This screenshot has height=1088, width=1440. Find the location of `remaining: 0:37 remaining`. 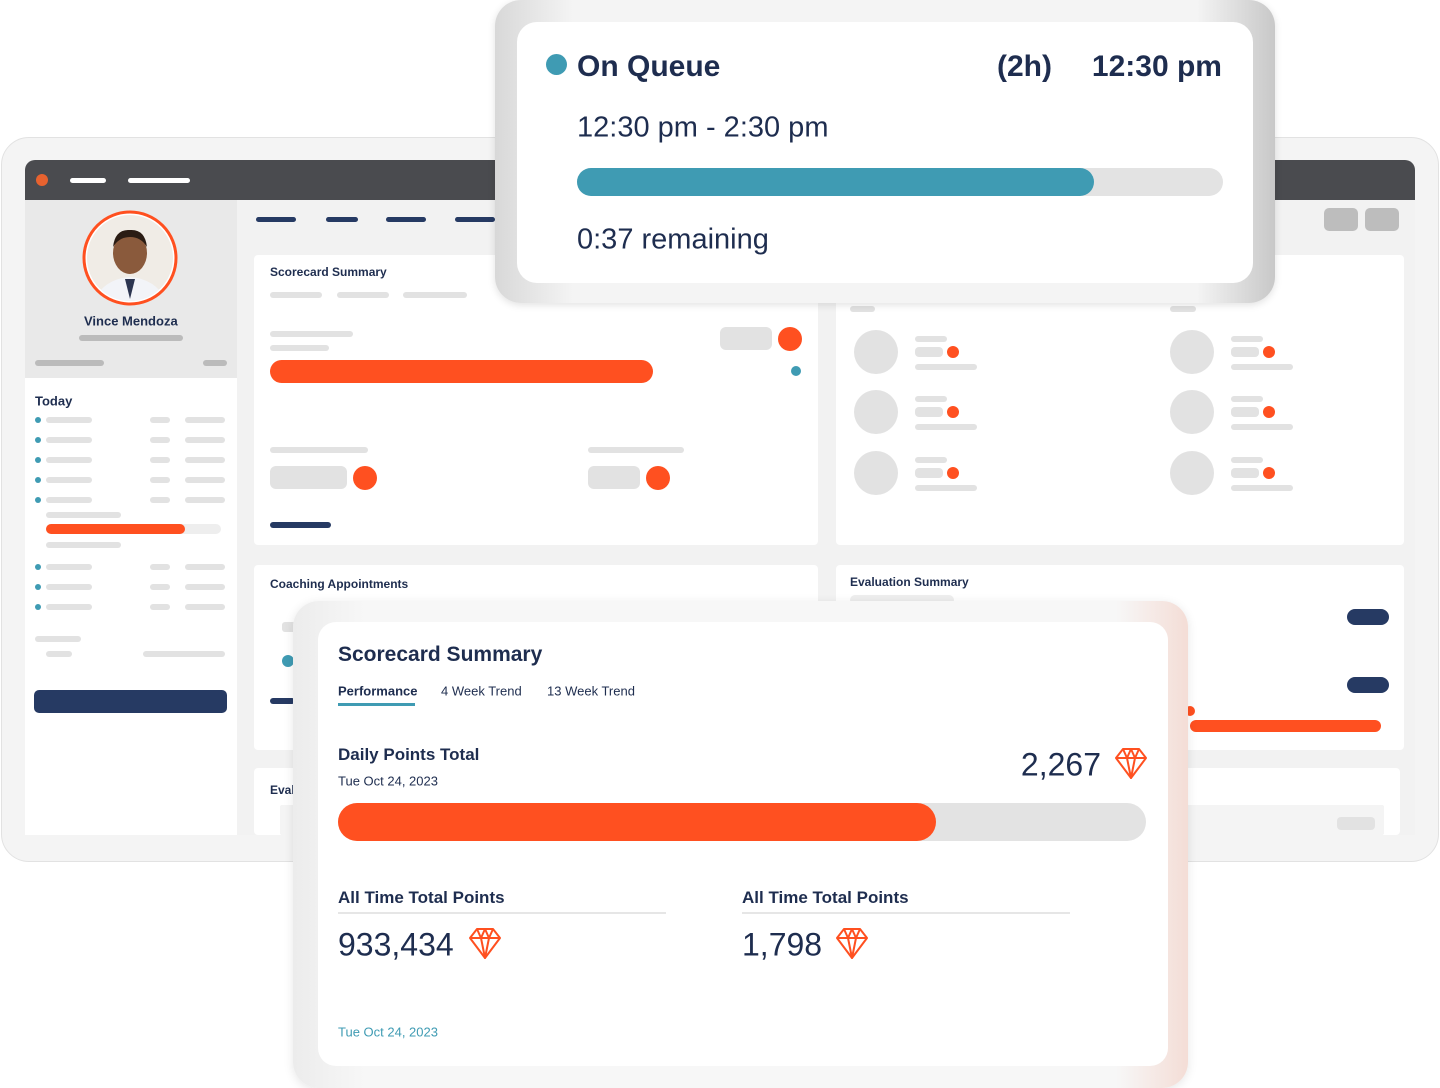

remaining: 0:37 remaining is located at coordinates (673, 239).